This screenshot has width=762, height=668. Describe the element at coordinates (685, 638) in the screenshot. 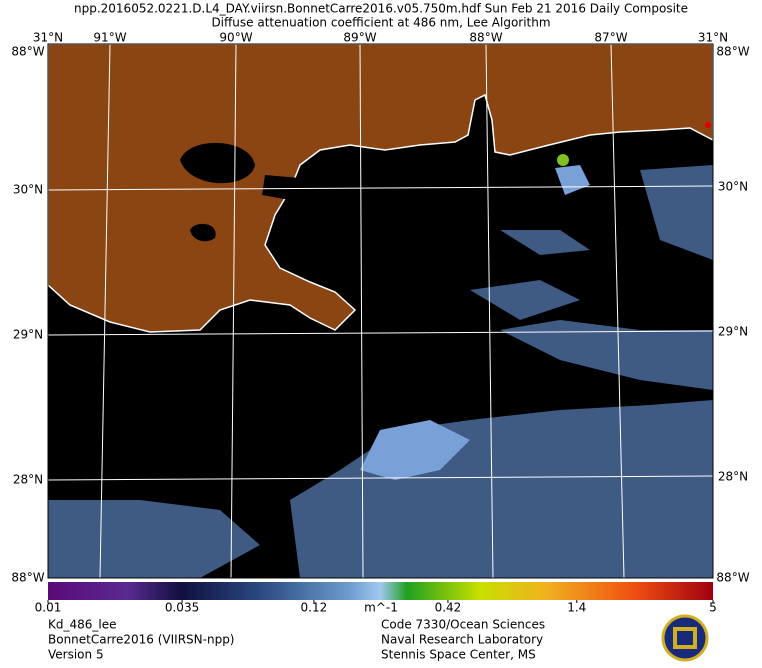

I see `logo` at that location.